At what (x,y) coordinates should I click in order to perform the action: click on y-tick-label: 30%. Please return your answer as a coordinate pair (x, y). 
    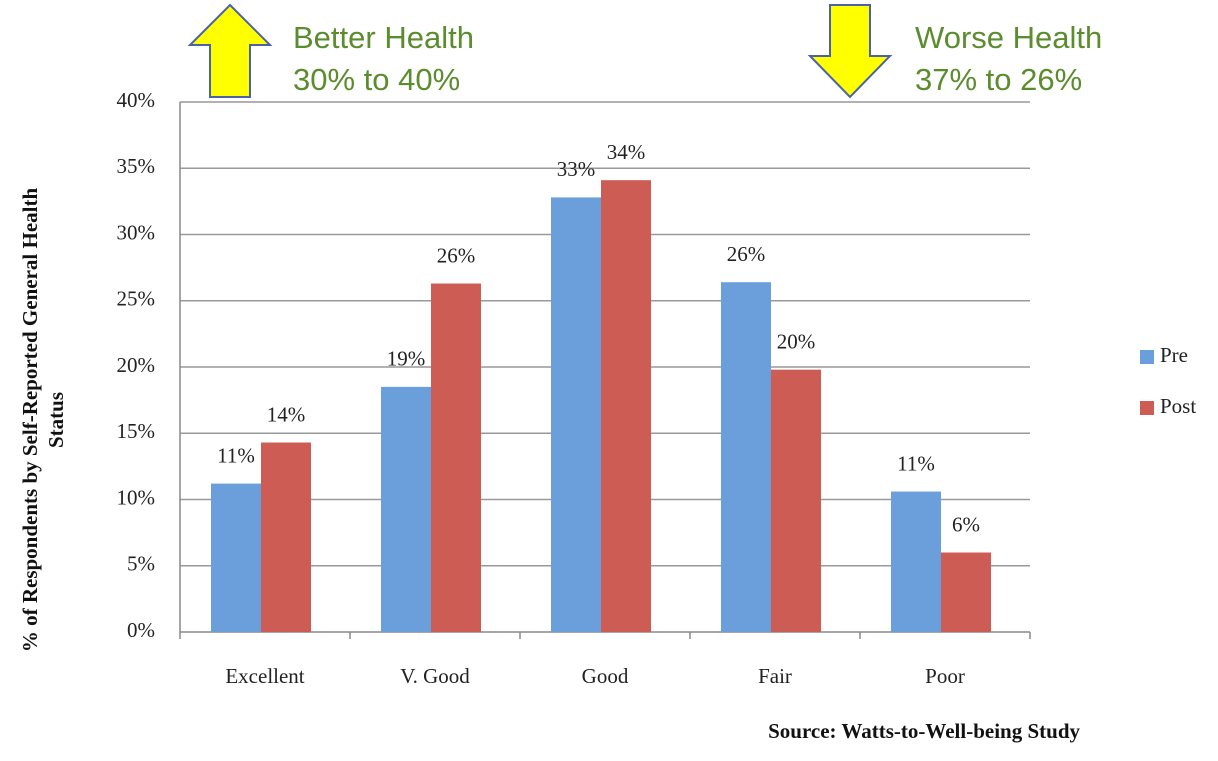
    Looking at the image, I should click on (136, 232).